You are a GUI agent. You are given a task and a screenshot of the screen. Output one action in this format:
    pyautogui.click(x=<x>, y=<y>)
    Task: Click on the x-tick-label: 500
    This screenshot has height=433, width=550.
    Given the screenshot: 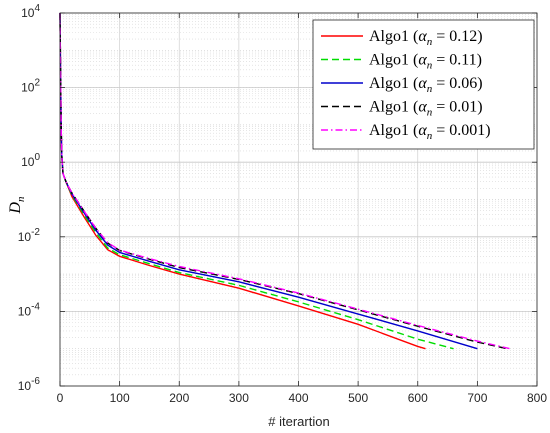 What is the action you would take?
    pyautogui.click(x=358, y=398)
    